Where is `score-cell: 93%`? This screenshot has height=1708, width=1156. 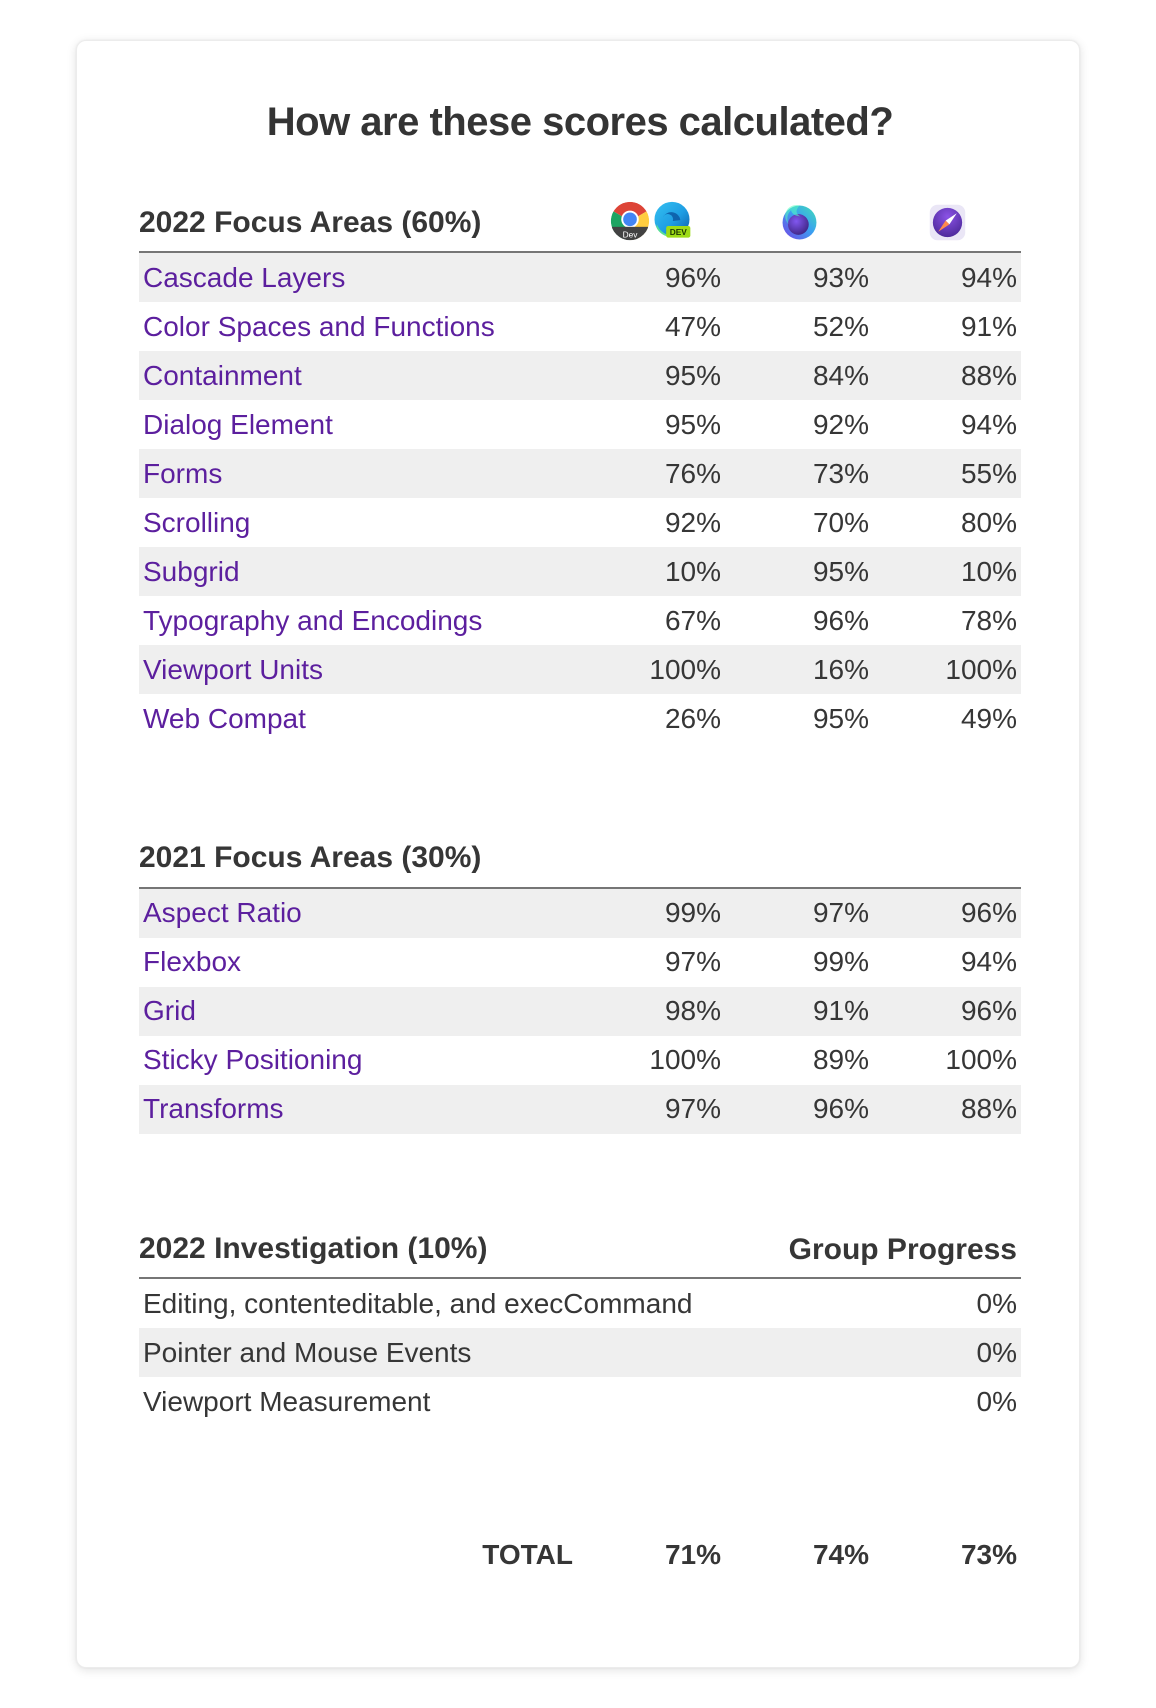 score-cell: 93% is located at coordinates (840, 277).